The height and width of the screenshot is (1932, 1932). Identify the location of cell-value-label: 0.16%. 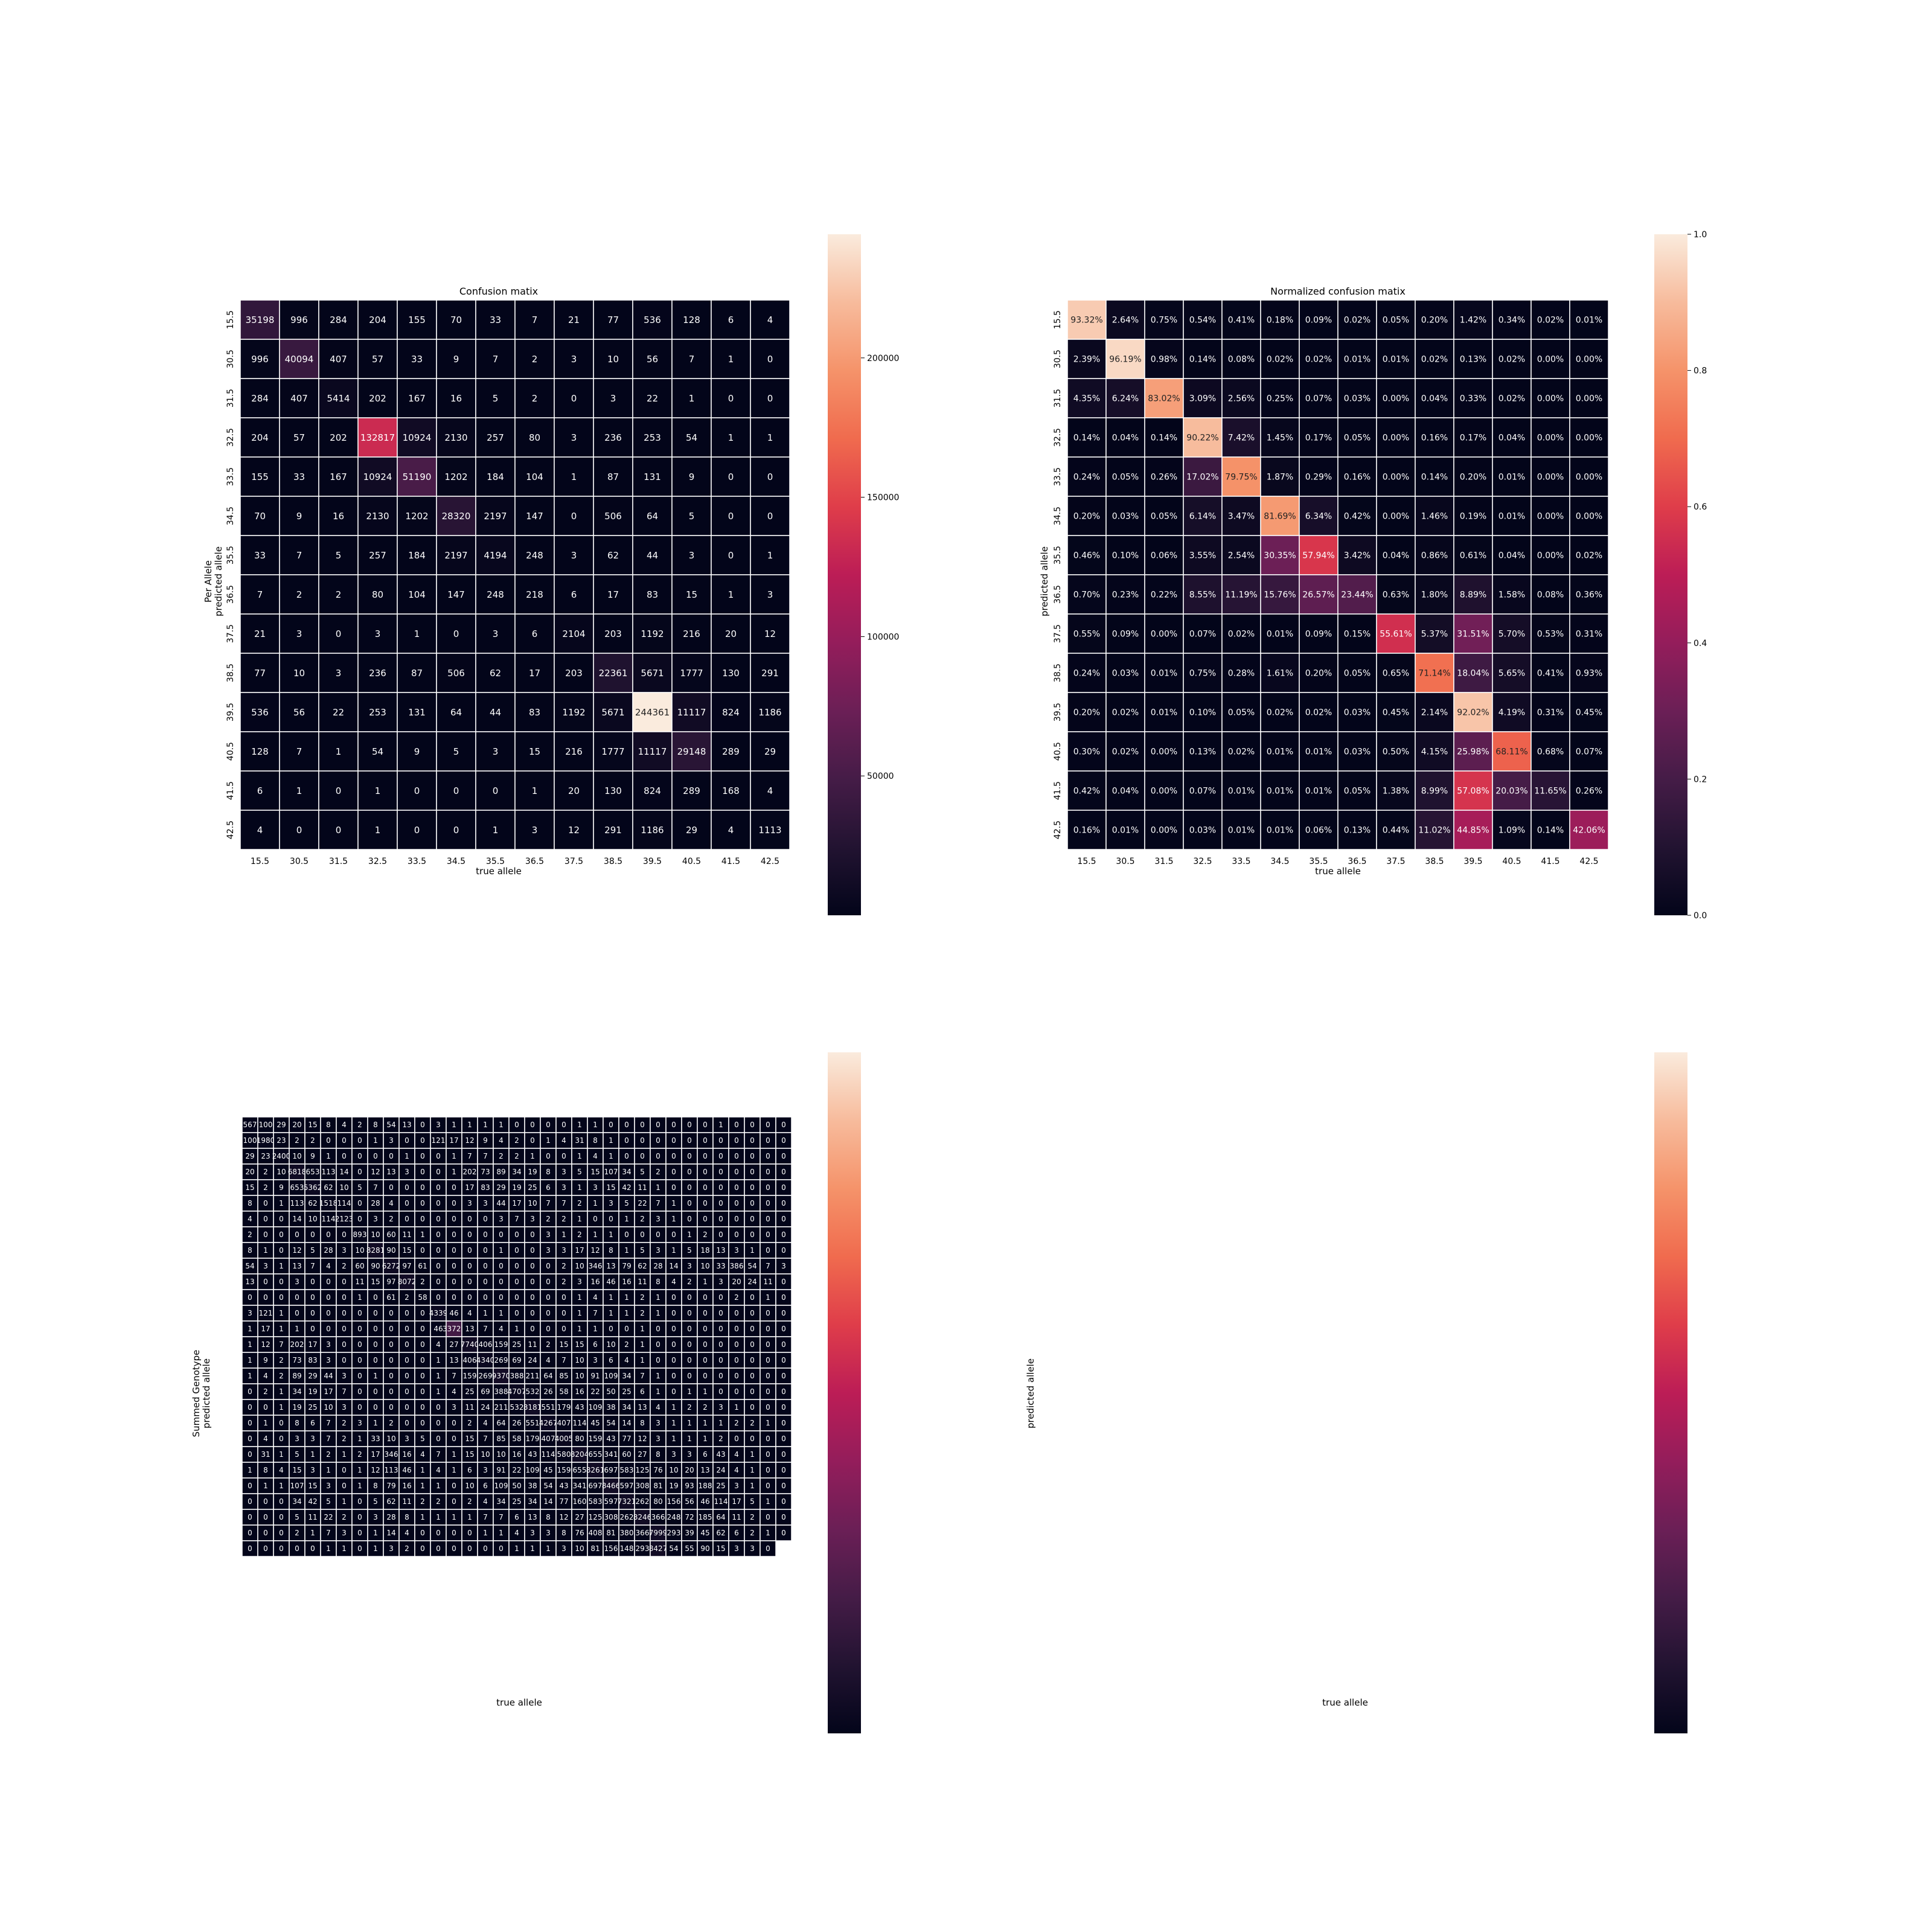
(1435, 438).